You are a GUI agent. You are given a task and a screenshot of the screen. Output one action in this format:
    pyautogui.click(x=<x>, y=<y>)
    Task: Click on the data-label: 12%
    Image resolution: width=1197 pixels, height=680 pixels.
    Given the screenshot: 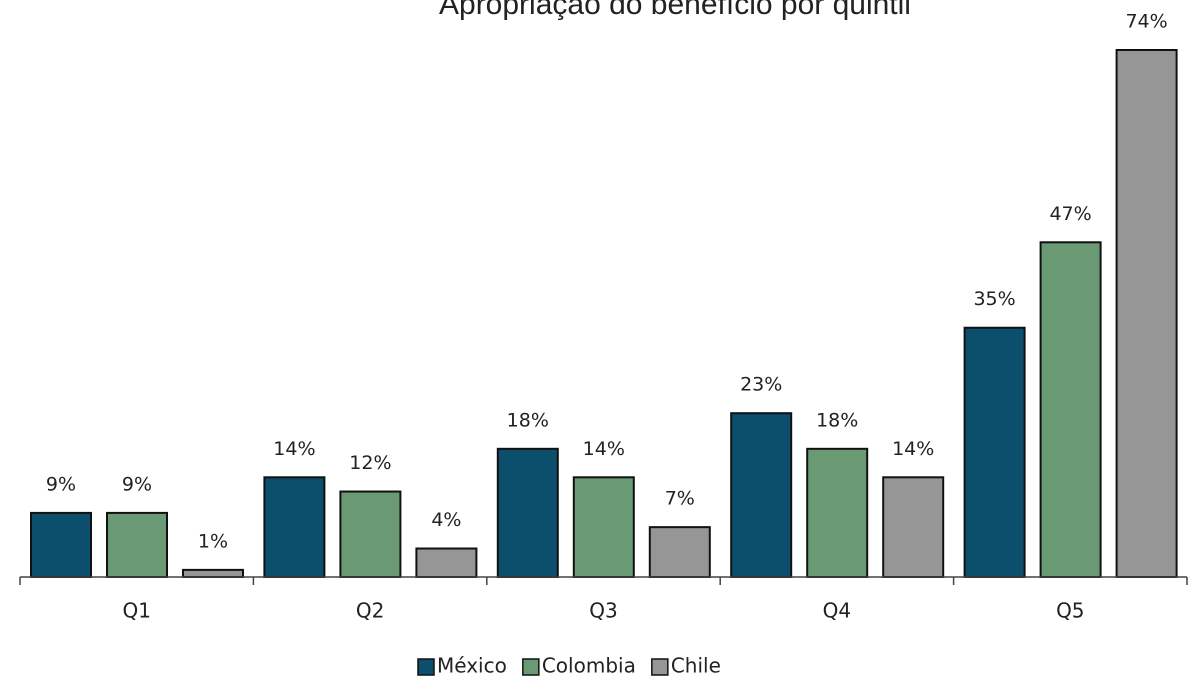 What is the action you would take?
    pyautogui.click(x=370, y=463)
    